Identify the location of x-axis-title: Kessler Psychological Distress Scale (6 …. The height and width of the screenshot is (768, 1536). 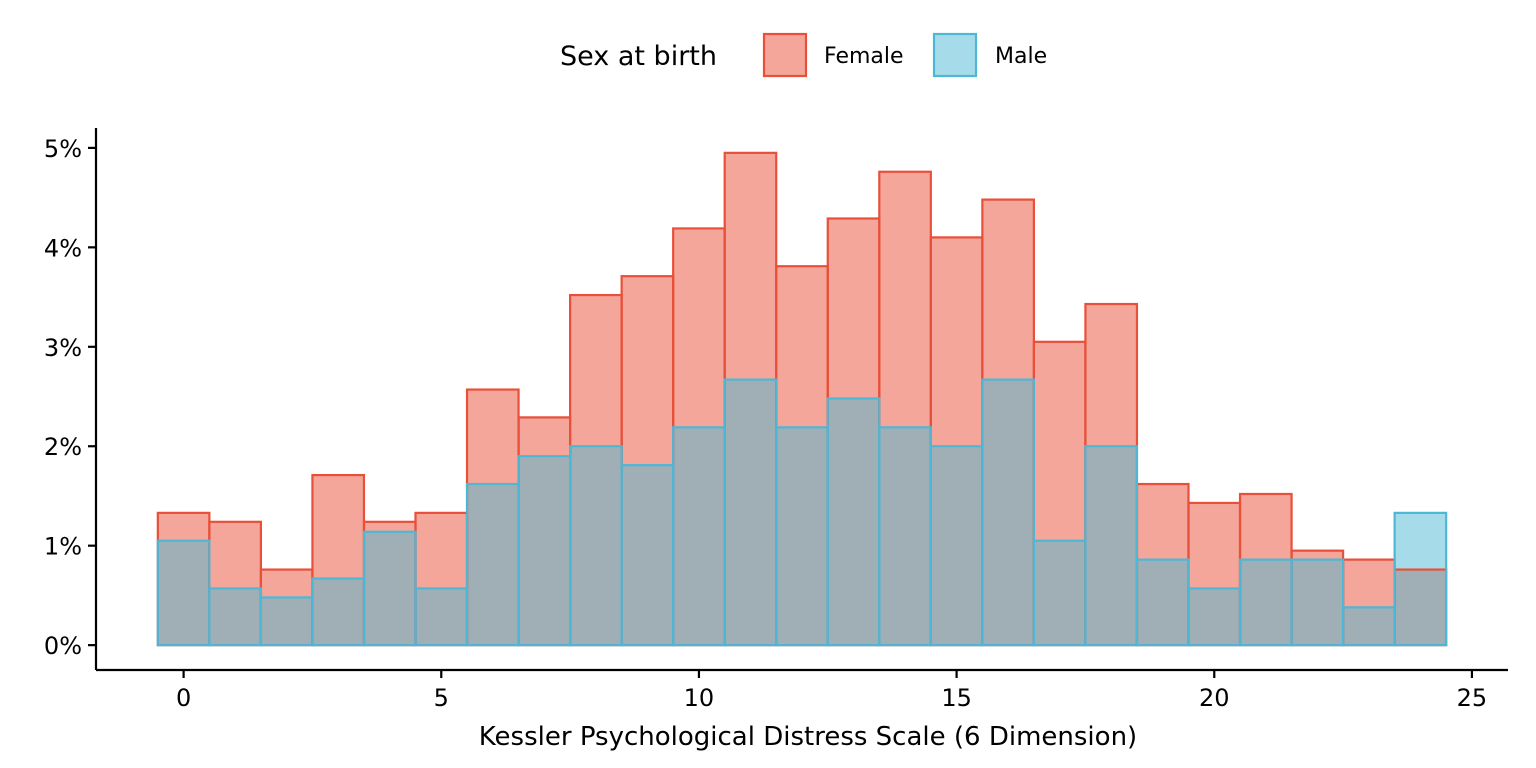
(808, 737).